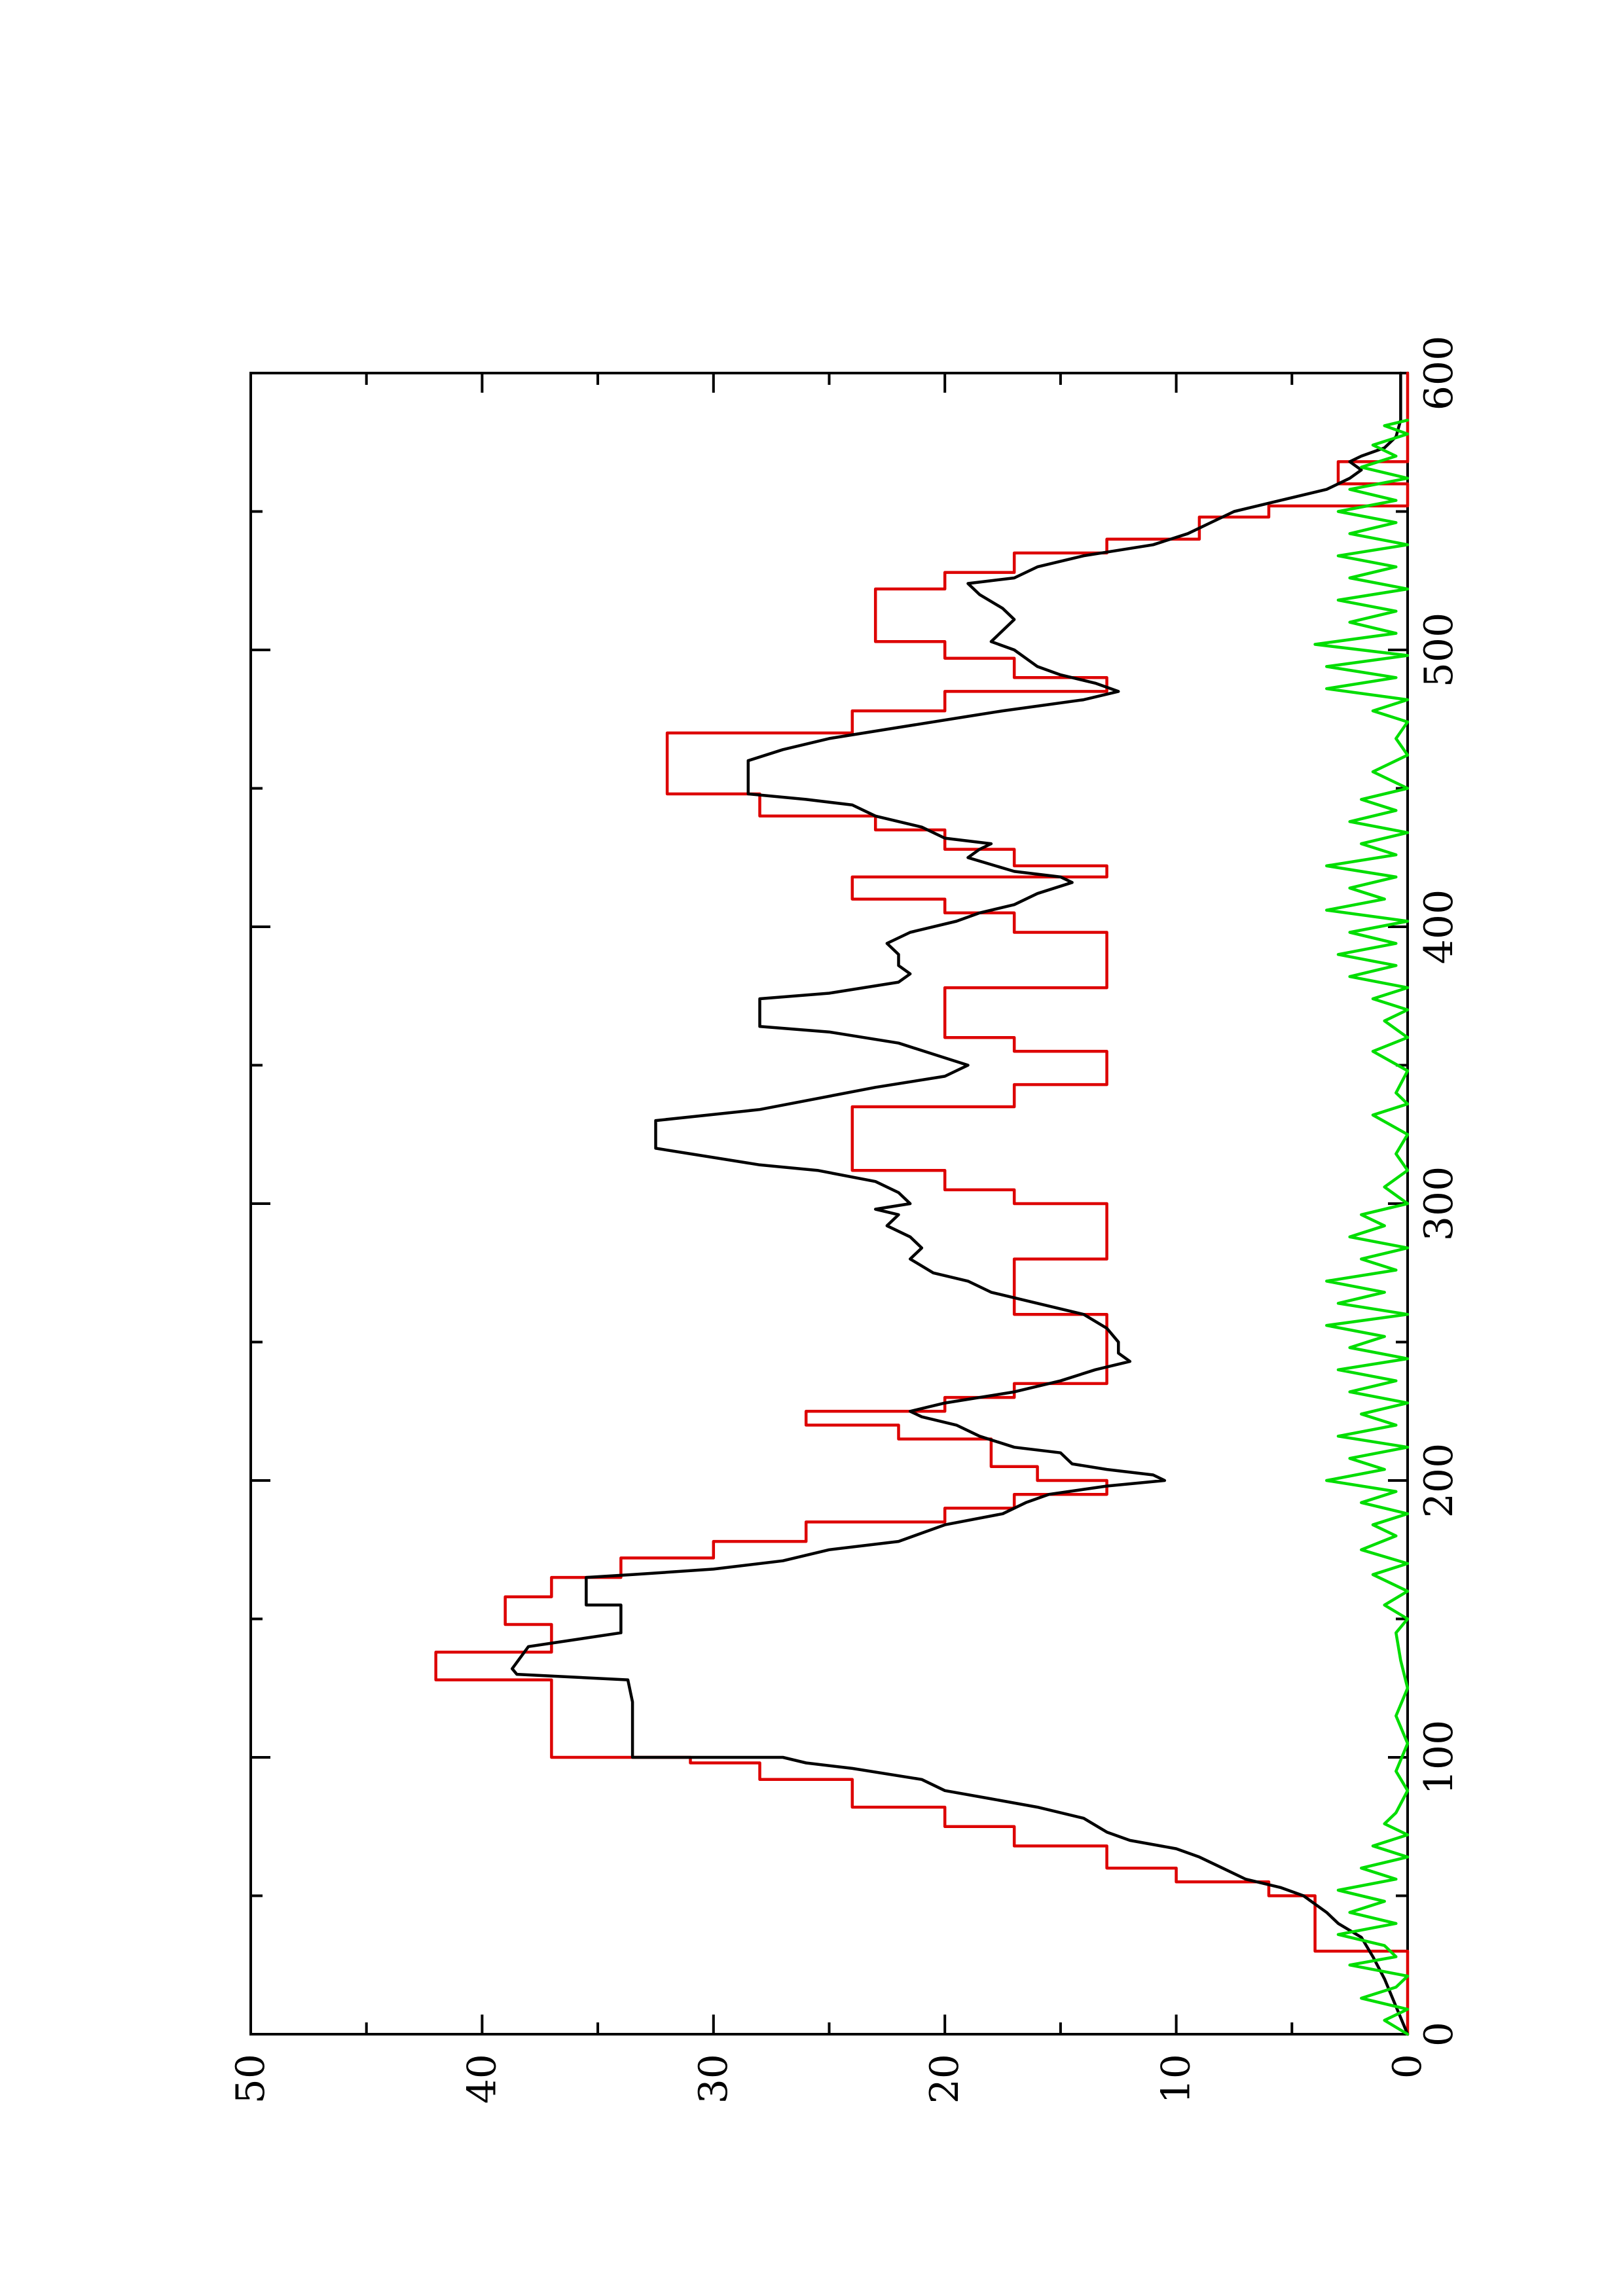 Image resolution: width=1623 pixels, height=2296 pixels. I want to click on x-tick-label: 100, so click(1439, 1757).